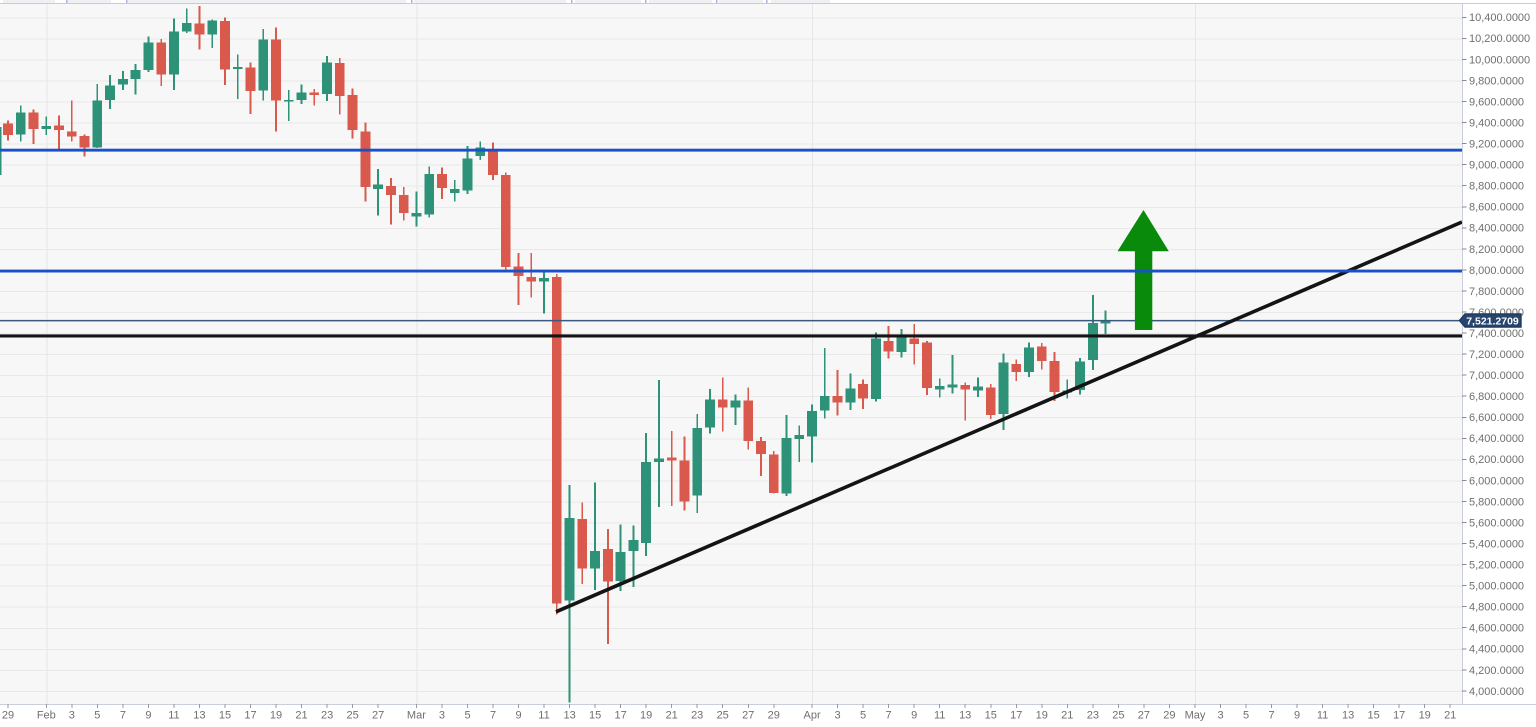  I want to click on svg-text: 4,200.0000, so click(1496, 671).